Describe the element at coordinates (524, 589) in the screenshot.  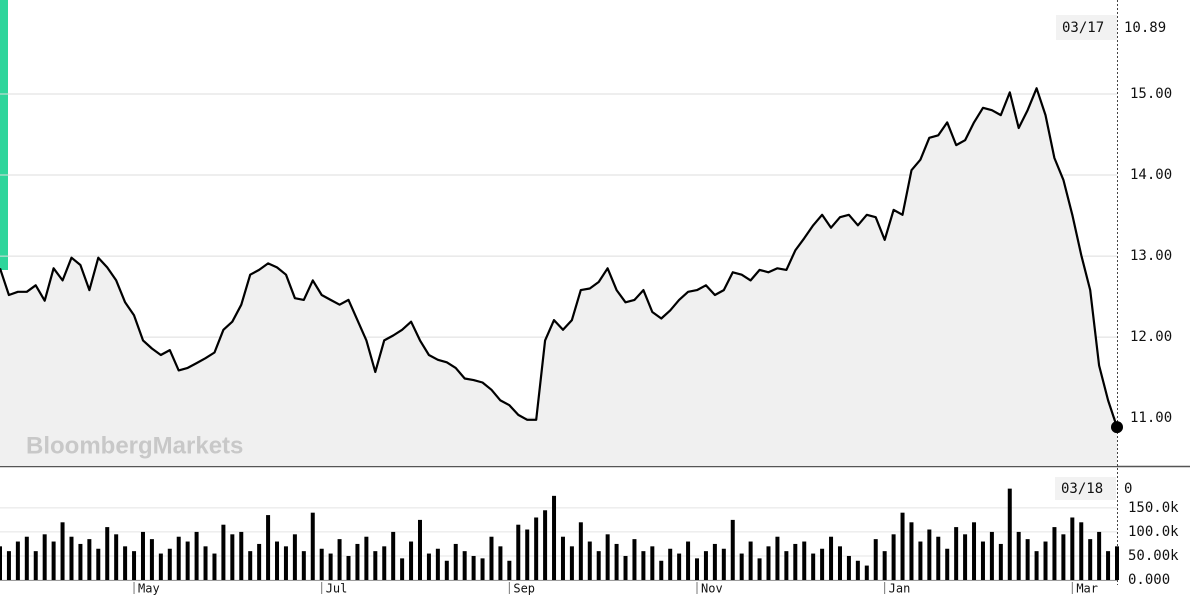
I see `x-tick-label: Sep` at that location.